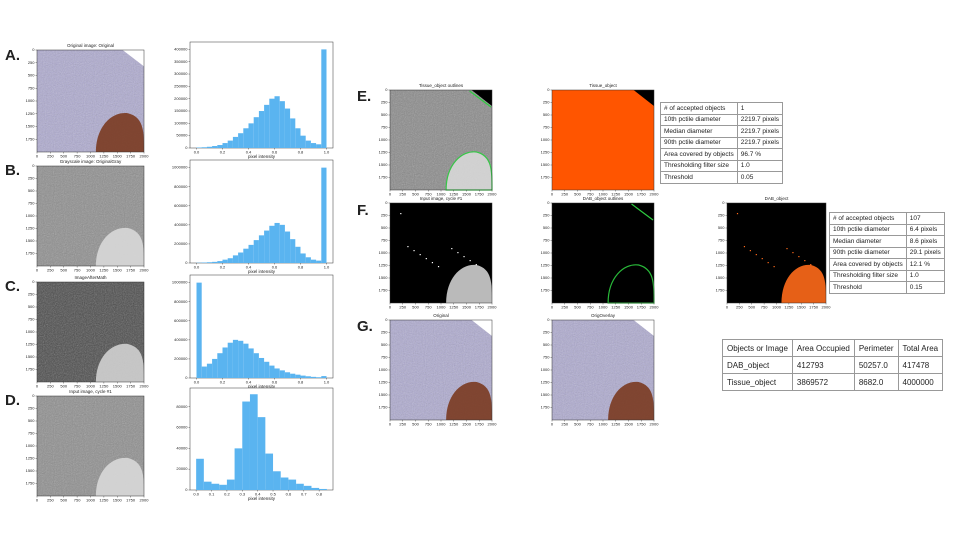 The image size is (960, 540). I want to click on table-row: 10th pctile diameter 2219.7 pixels, so click(722, 119).